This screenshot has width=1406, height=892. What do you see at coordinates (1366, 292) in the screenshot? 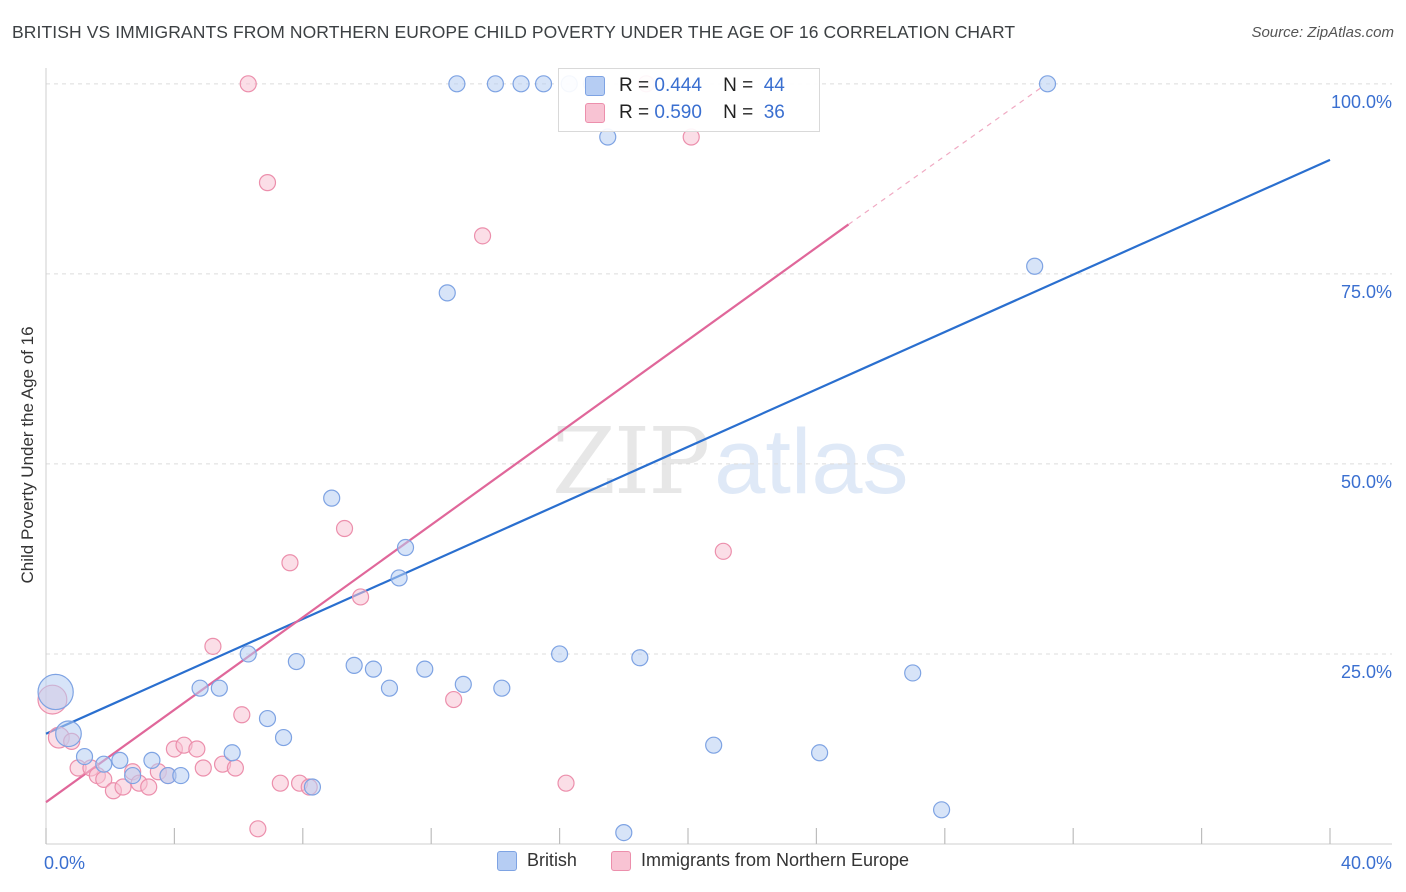
I see `y-tick-label: 75.0%` at bounding box center [1366, 292].